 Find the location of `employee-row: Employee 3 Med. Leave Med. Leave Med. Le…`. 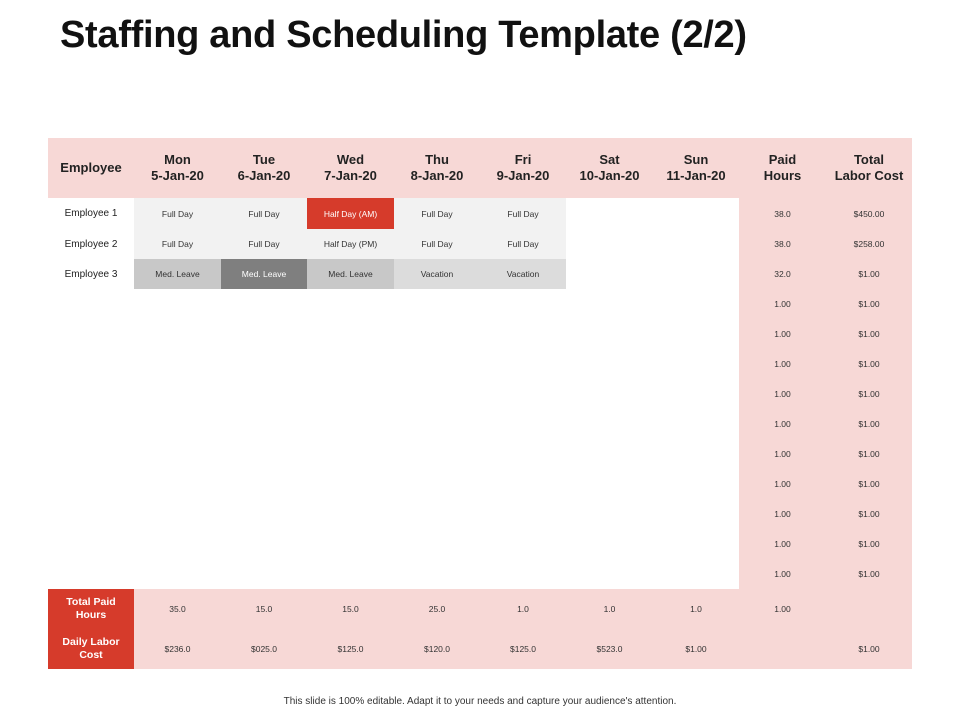

employee-row: Employee 3 Med. Leave Med. Leave Med. Le… is located at coordinates (480, 274).